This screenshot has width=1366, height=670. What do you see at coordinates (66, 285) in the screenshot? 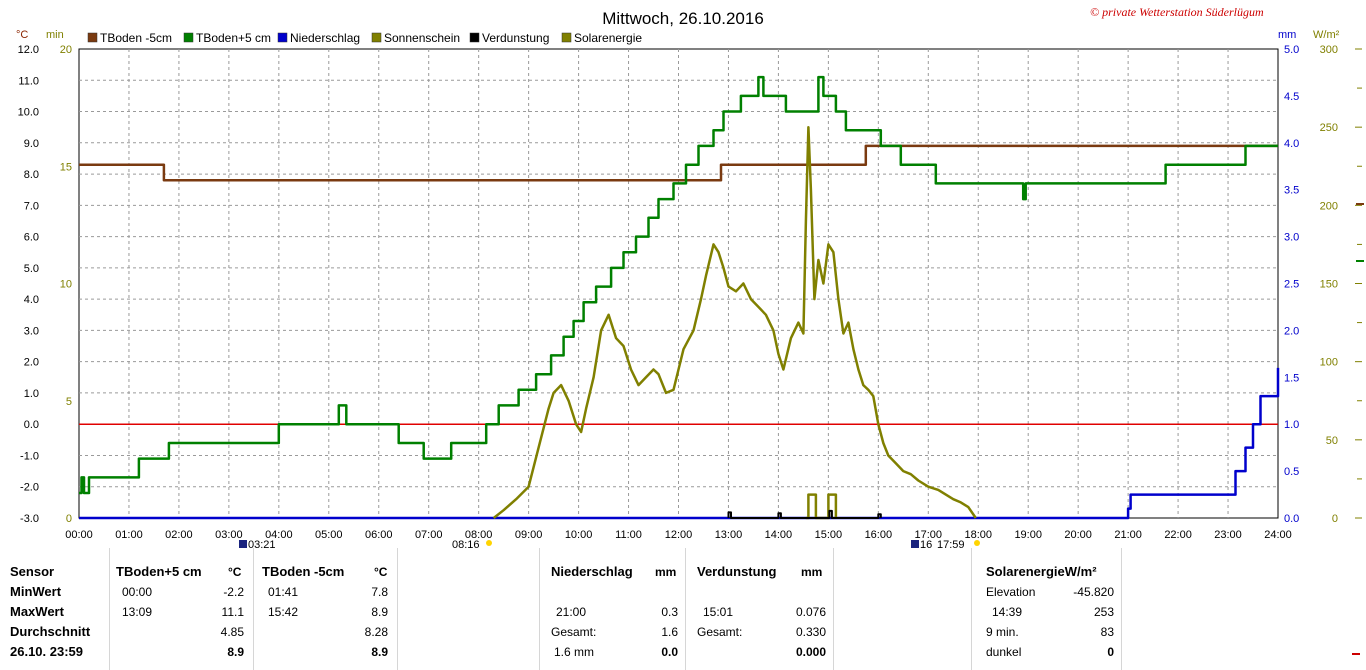
I see `tick-min: 10` at bounding box center [66, 285].